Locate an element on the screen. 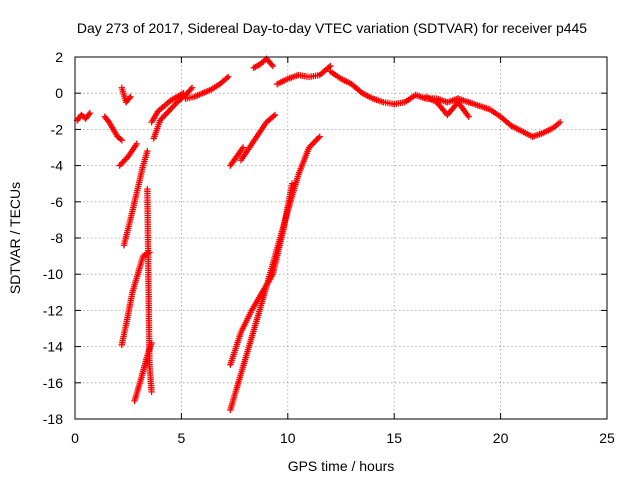 The height and width of the screenshot is (480, 640). y-tick-label: -6 is located at coordinates (57, 202).